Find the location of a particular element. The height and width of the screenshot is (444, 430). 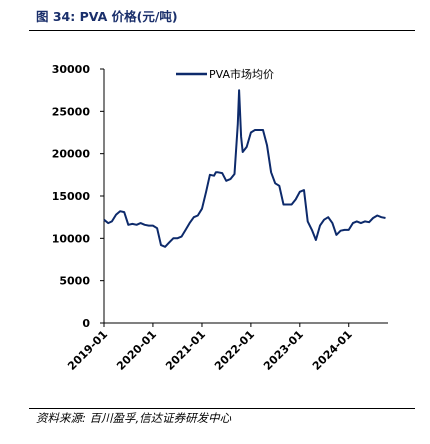

source-divider is located at coordinates (222, 408).